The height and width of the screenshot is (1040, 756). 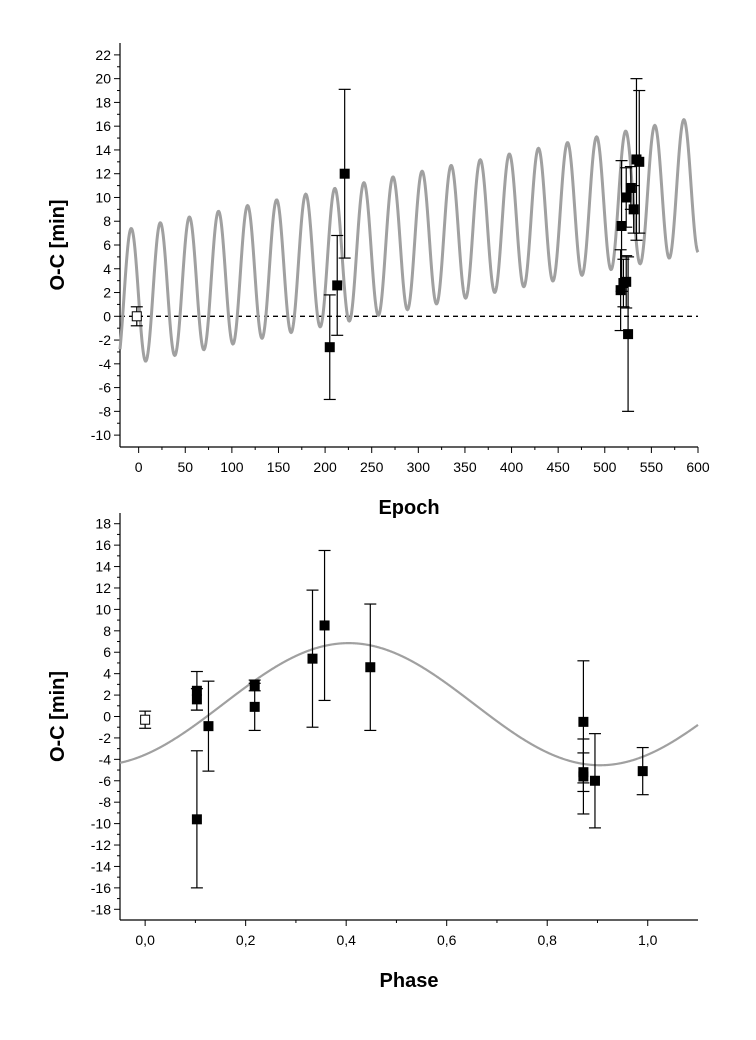 I want to click on x-axis-title: Epoch, so click(x=408, y=508).